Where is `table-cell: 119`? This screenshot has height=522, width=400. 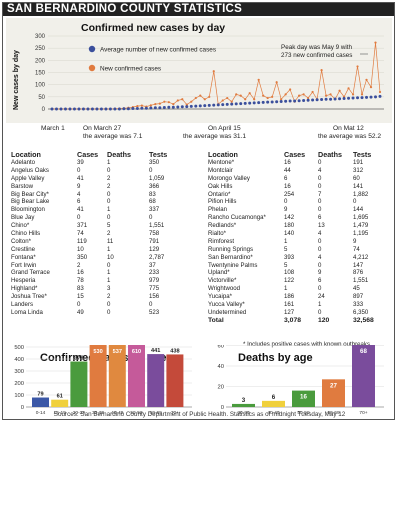
table-cell: 119 is located at coordinates (82, 241).